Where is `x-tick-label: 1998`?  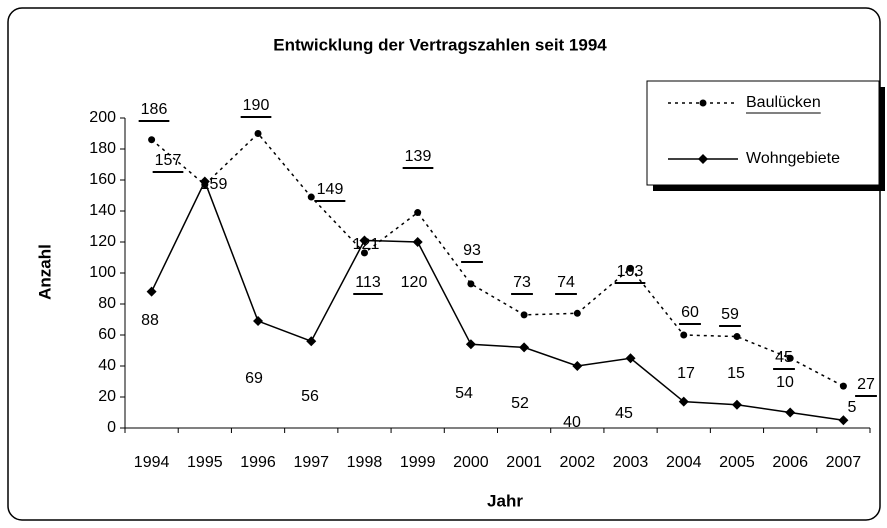 x-tick-label: 1998 is located at coordinates (365, 462).